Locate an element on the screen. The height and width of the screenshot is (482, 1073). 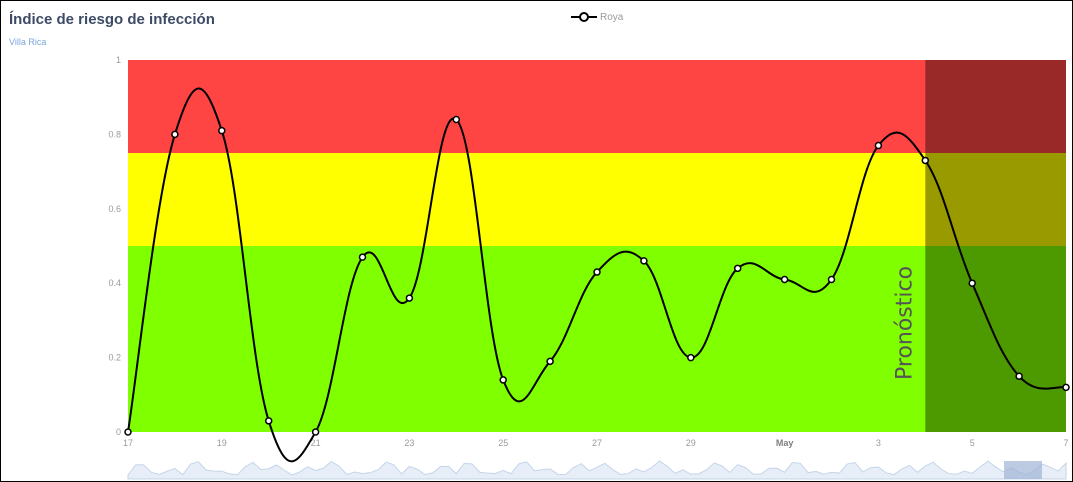
x-tick-label: 19 is located at coordinates (222, 443).